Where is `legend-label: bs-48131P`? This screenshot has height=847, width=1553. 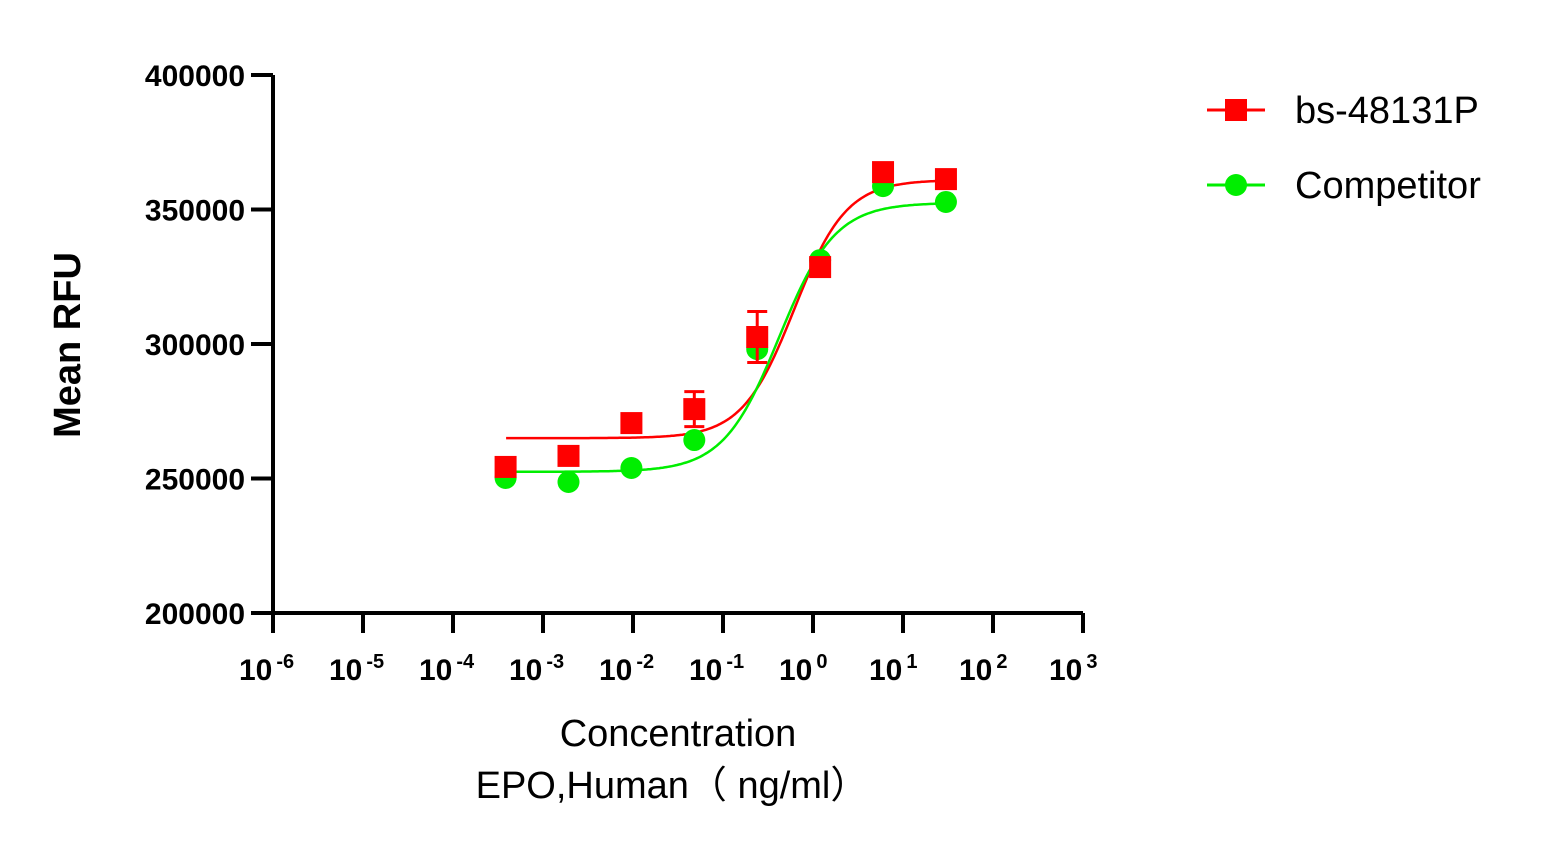 legend-label: bs-48131P is located at coordinates (1387, 111).